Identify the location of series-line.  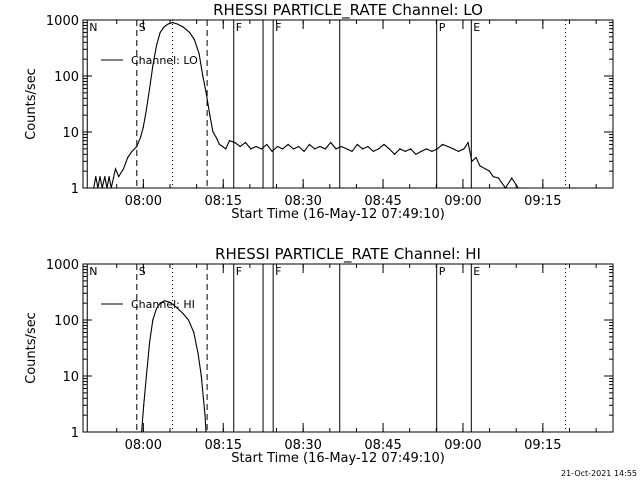
(174, 366).